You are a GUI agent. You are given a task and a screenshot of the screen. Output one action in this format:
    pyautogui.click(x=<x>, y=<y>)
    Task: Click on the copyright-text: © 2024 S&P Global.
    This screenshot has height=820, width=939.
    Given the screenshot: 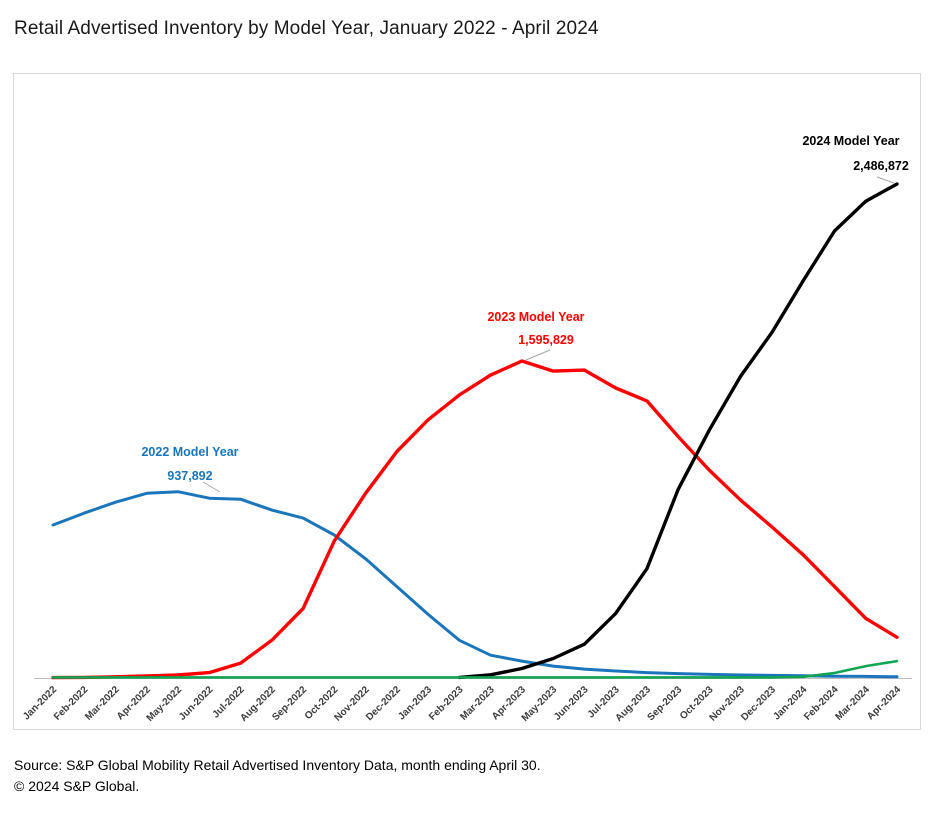 What is the action you would take?
    pyautogui.click(x=77, y=786)
    